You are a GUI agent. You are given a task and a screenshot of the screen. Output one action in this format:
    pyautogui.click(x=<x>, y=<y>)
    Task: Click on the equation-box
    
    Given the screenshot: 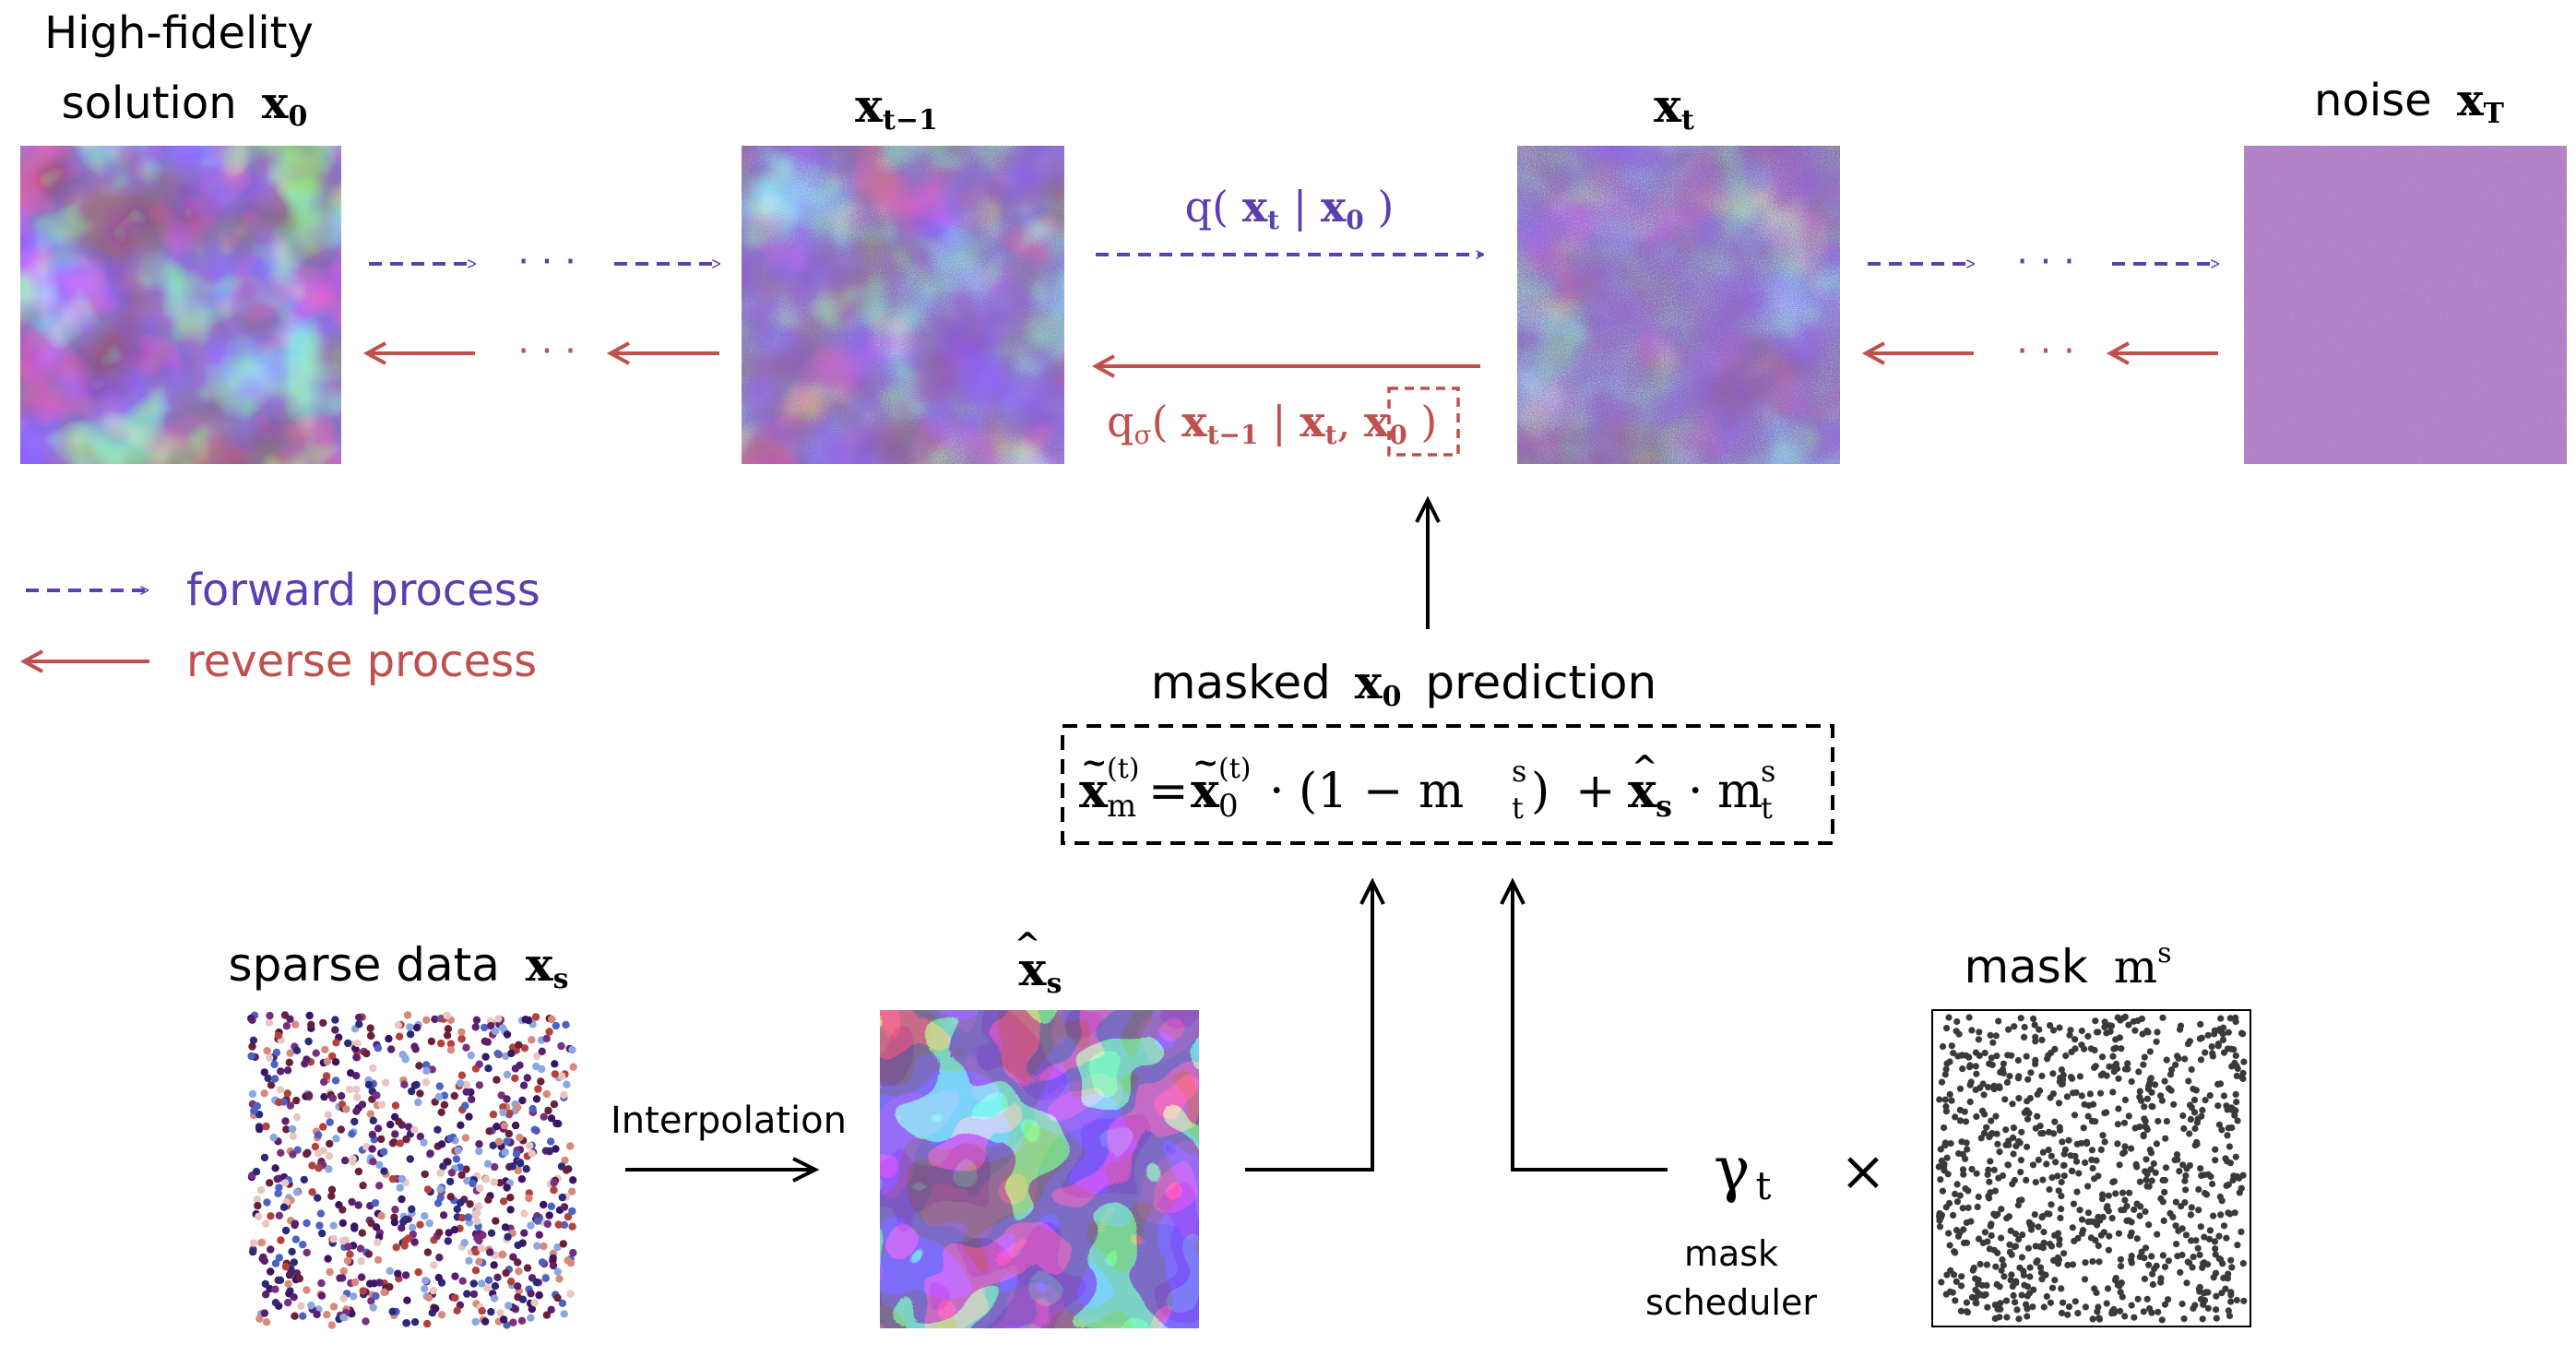 What is the action you would take?
    pyautogui.click(x=1447, y=784)
    